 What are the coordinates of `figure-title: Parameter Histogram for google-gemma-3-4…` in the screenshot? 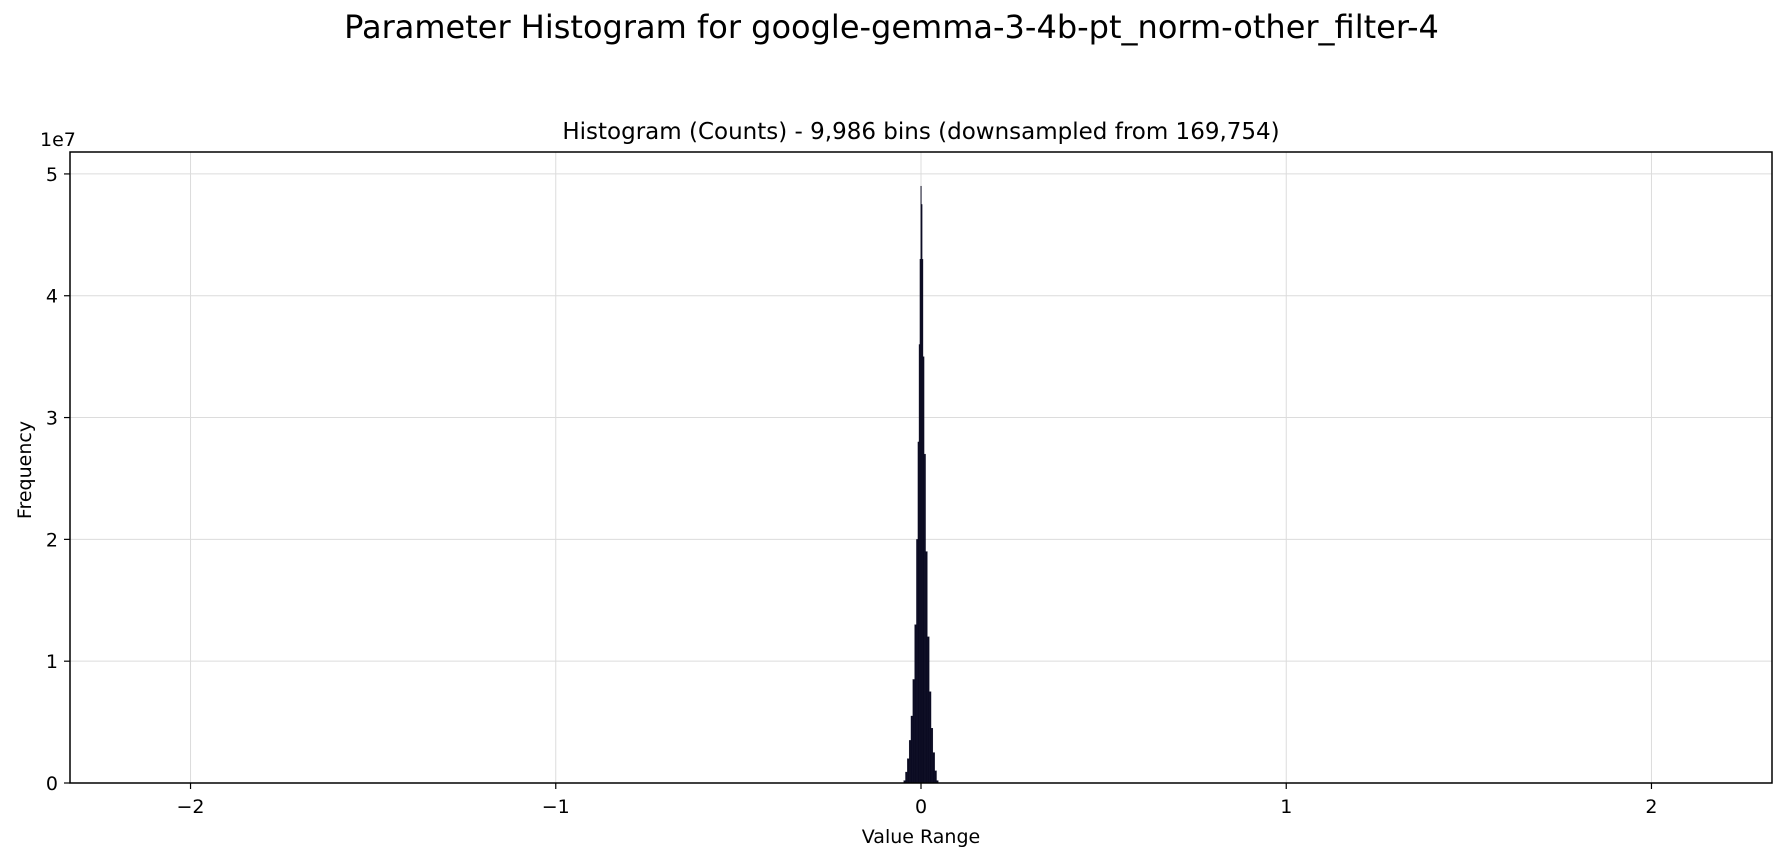 It's located at (891, 27).